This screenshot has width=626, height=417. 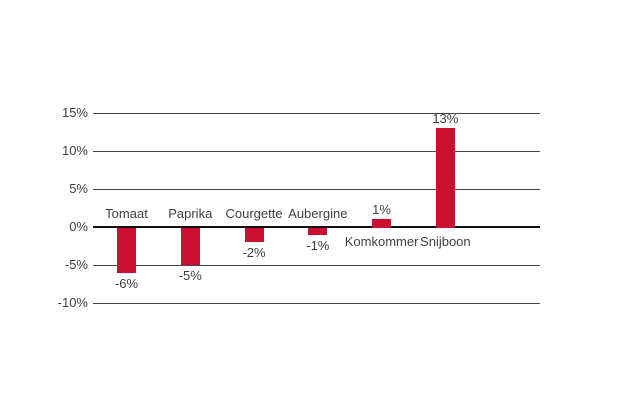 What do you see at coordinates (254, 235) in the screenshot?
I see `bar-courgette` at bounding box center [254, 235].